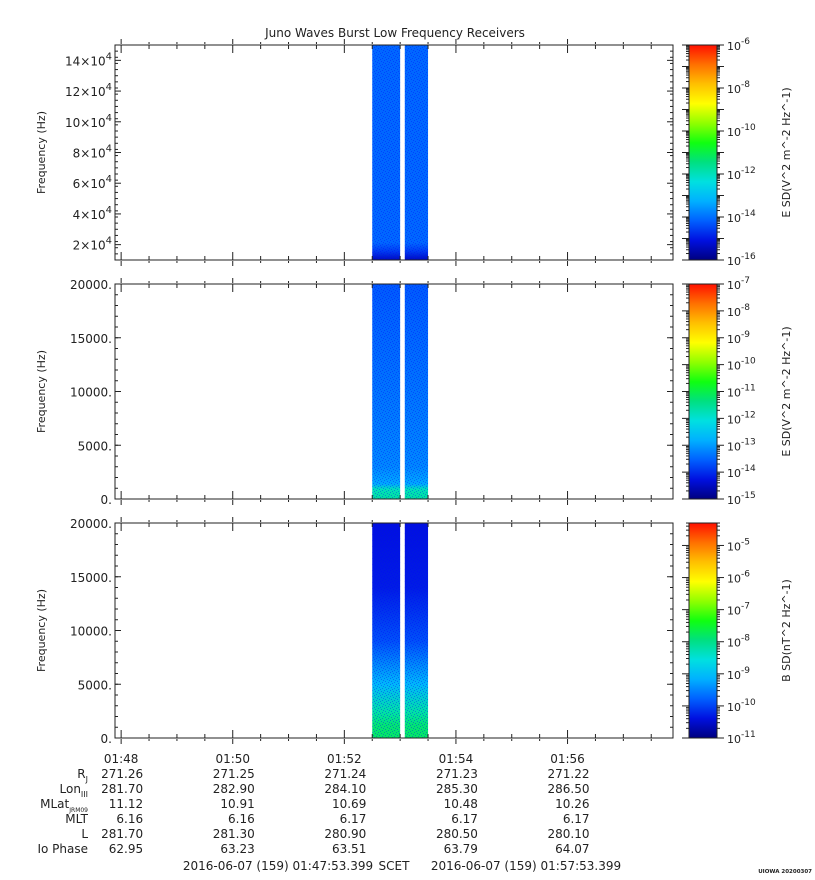 The width and height of the screenshot is (815, 880). Describe the element at coordinates (92, 213) in the screenshot. I see `y-tick-label: 4×104` at that location.